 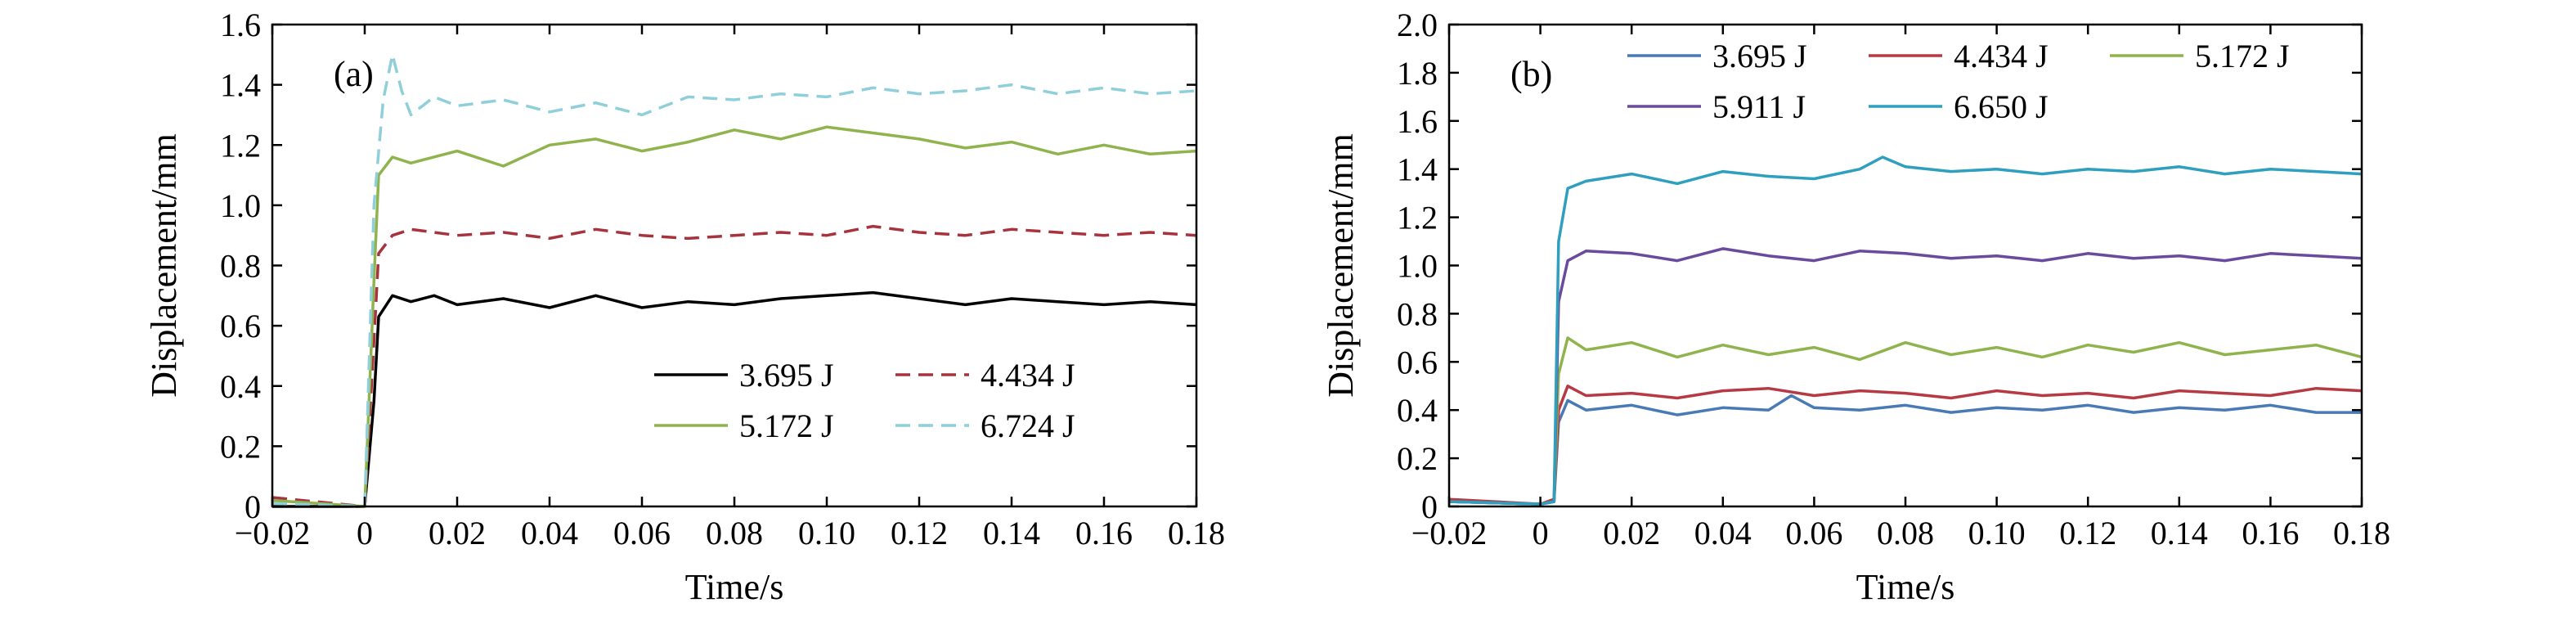 What do you see at coordinates (1417, 25) in the screenshot?
I see `y-tick-label: 2.0` at bounding box center [1417, 25].